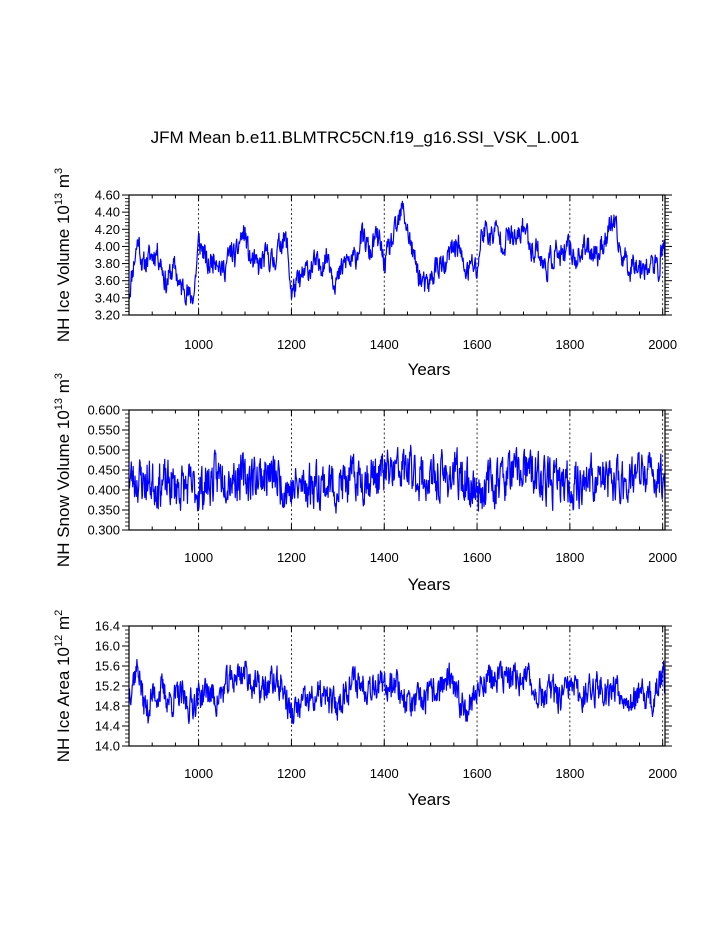 This screenshot has height=935, width=723. What do you see at coordinates (107, 746) in the screenshot?
I see `y-tick-label: 14.0` at bounding box center [107, 746].